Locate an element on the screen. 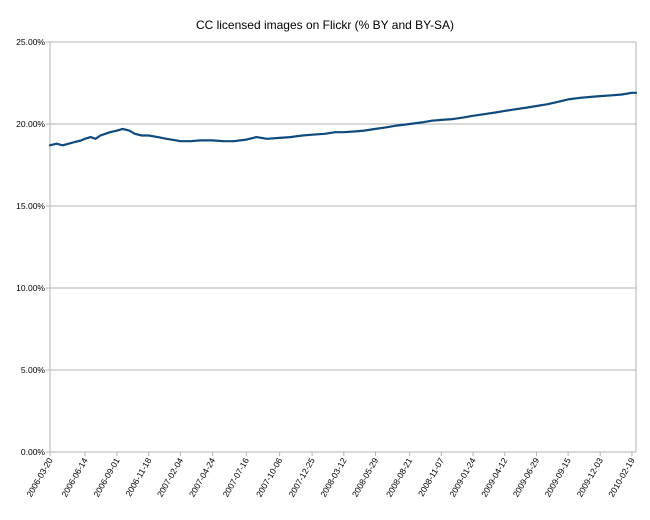 The height and width of the screenshot is (520, 650). x-tick-label: 2006-06-14 is located at coordinates (74, 477).